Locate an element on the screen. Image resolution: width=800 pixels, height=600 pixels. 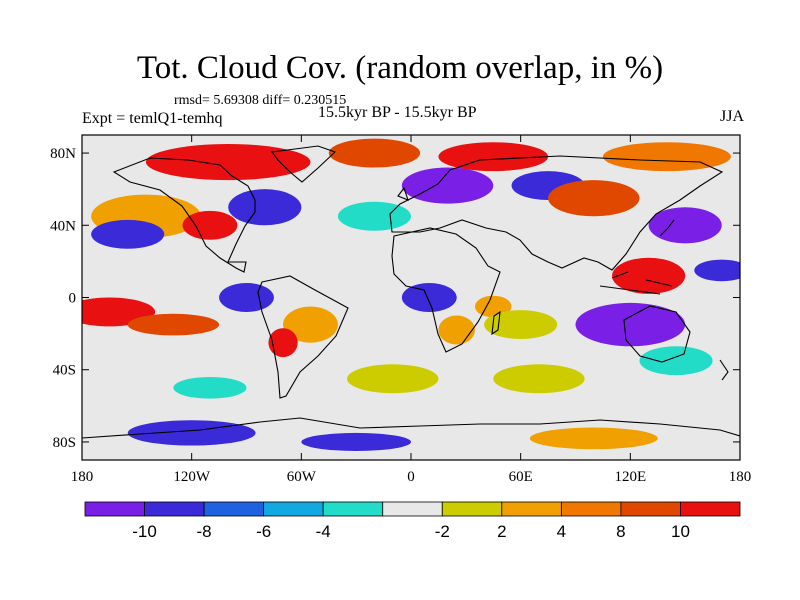
x-tick-label: 60E is located at coordinates (521, 477).